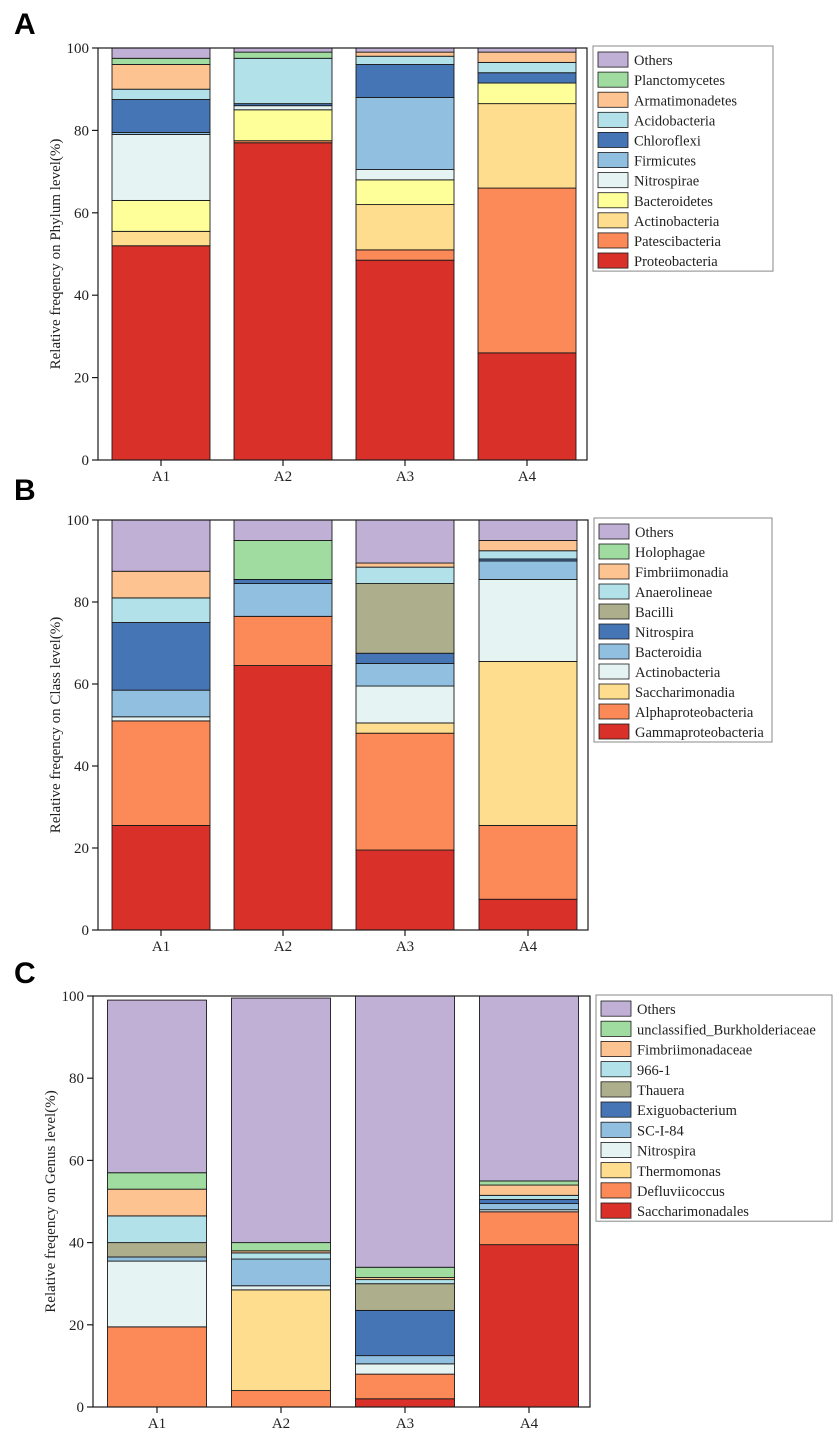  I want to click on legend-label-a-acidobacteria: Acidobacteria, so click(675, 121).